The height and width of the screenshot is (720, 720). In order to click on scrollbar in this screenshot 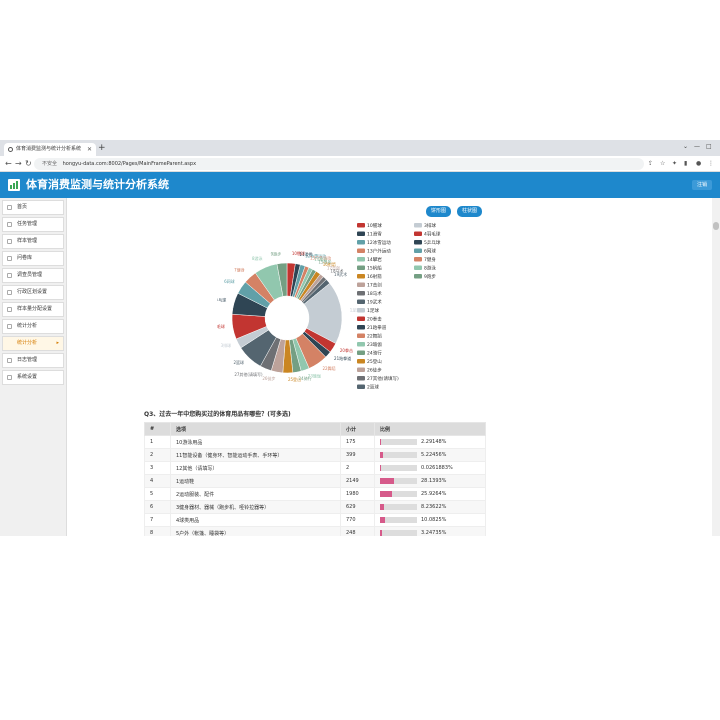, I will do `click(716, 367)`.